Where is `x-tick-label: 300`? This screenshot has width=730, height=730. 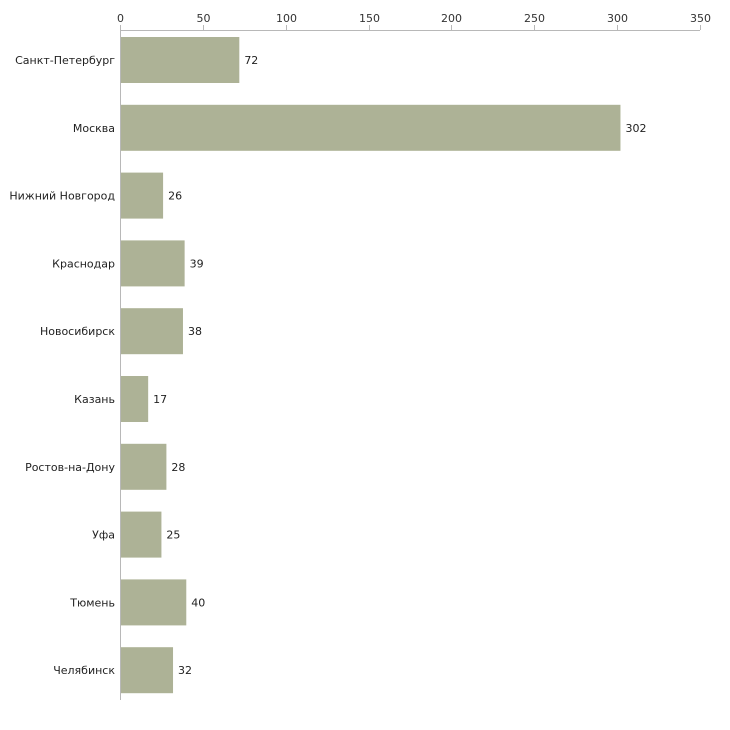
x-tick-label: 300 is located at coordinates (617, 18).